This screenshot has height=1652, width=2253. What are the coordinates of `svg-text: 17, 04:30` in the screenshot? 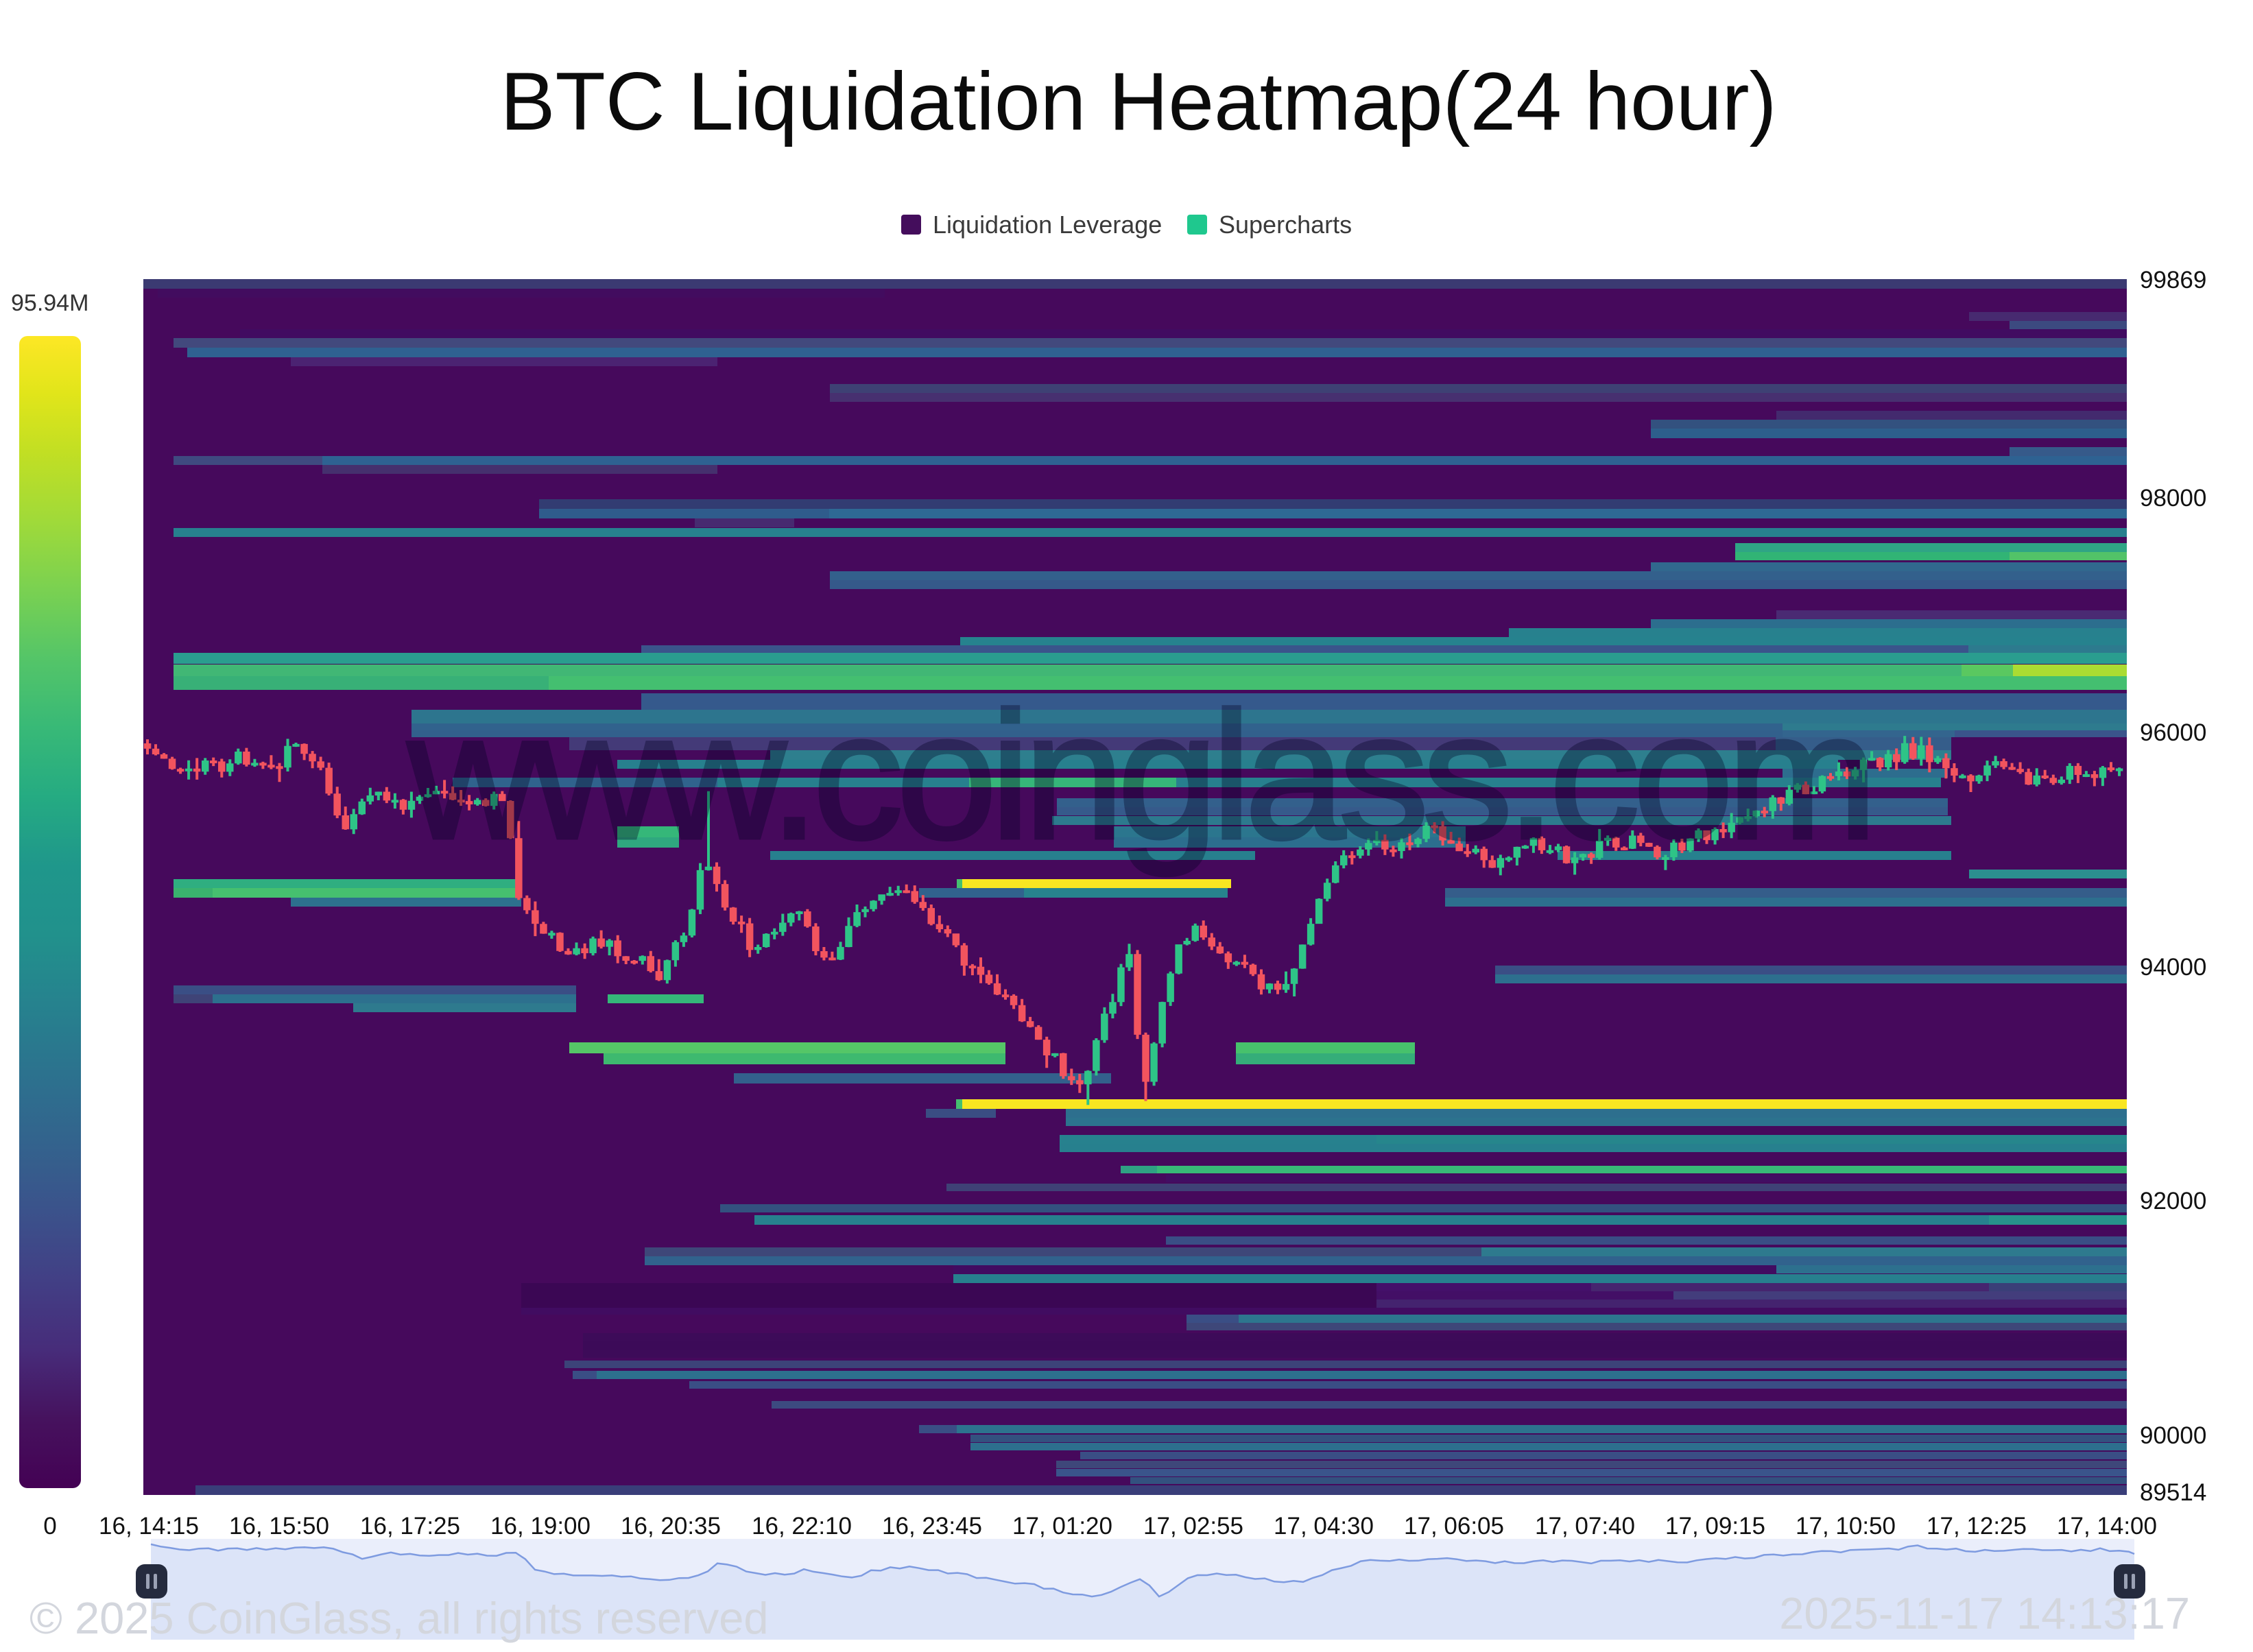 It's located at (1324, 1526).